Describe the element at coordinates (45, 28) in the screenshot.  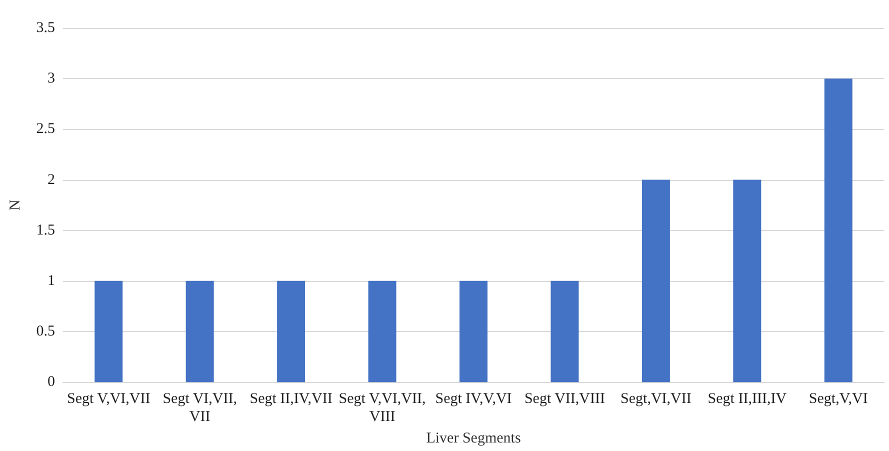
I see `y-tick-label: 3.5` at that location.